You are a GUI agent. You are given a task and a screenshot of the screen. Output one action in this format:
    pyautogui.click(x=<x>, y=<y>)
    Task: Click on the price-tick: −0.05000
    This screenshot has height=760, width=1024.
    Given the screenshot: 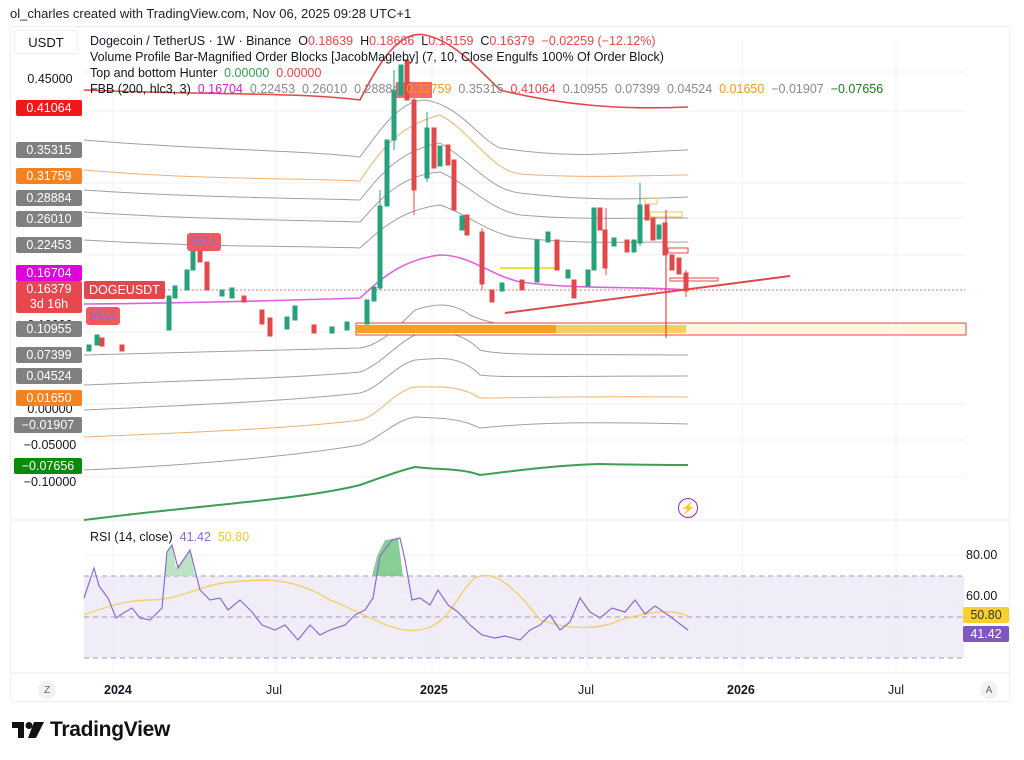 What is the action you would take?
    pyautogui.click(x=50, y=445)
    